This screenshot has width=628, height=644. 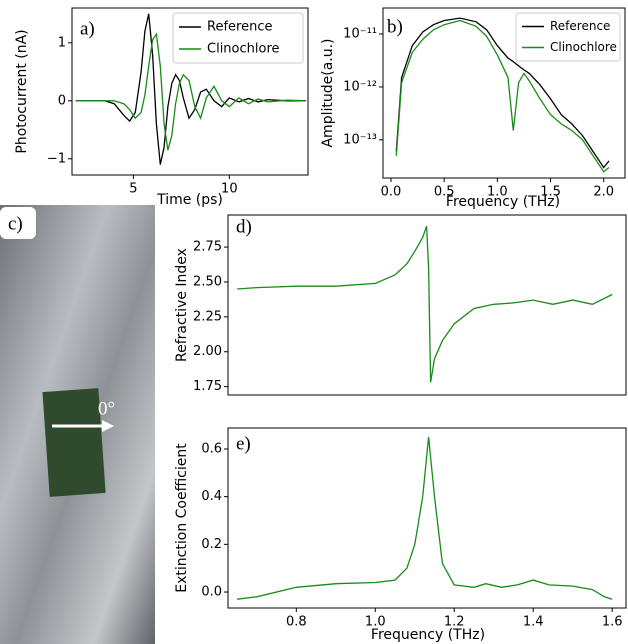 I want to click on y-tick-label: −1, so click(x=56, y=158).